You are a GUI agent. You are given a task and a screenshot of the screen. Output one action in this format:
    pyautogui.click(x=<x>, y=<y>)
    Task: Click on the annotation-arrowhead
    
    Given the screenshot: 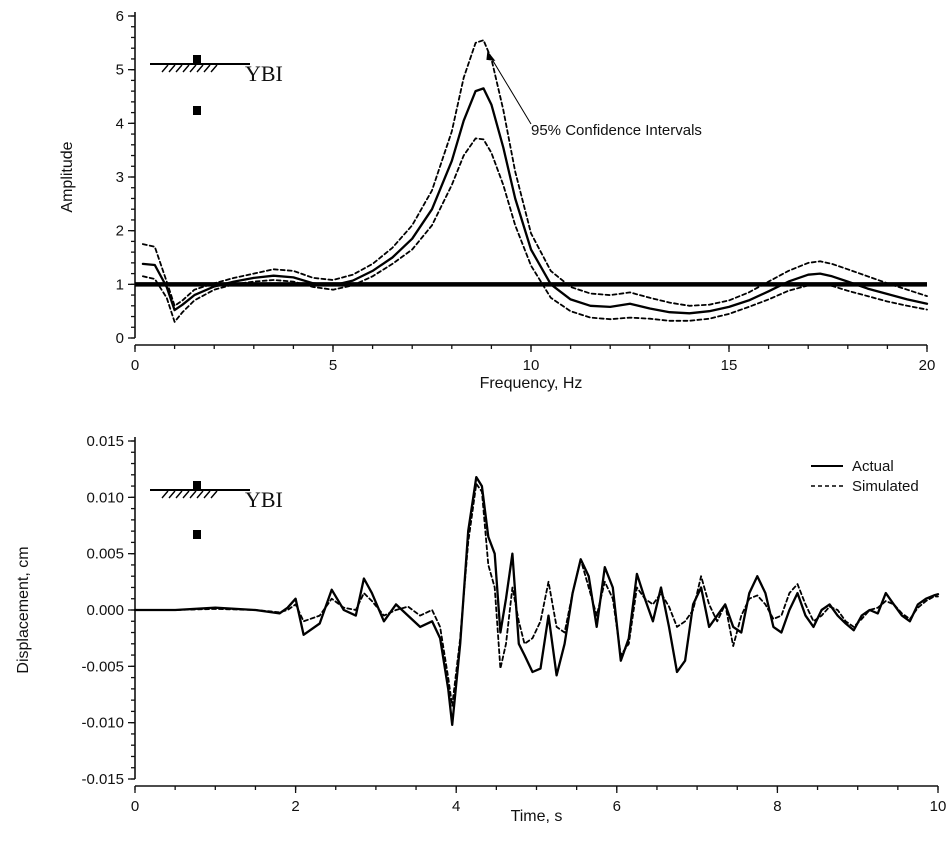 What is the action you would take?
    pyautogui.click(x=491, y=55)
    